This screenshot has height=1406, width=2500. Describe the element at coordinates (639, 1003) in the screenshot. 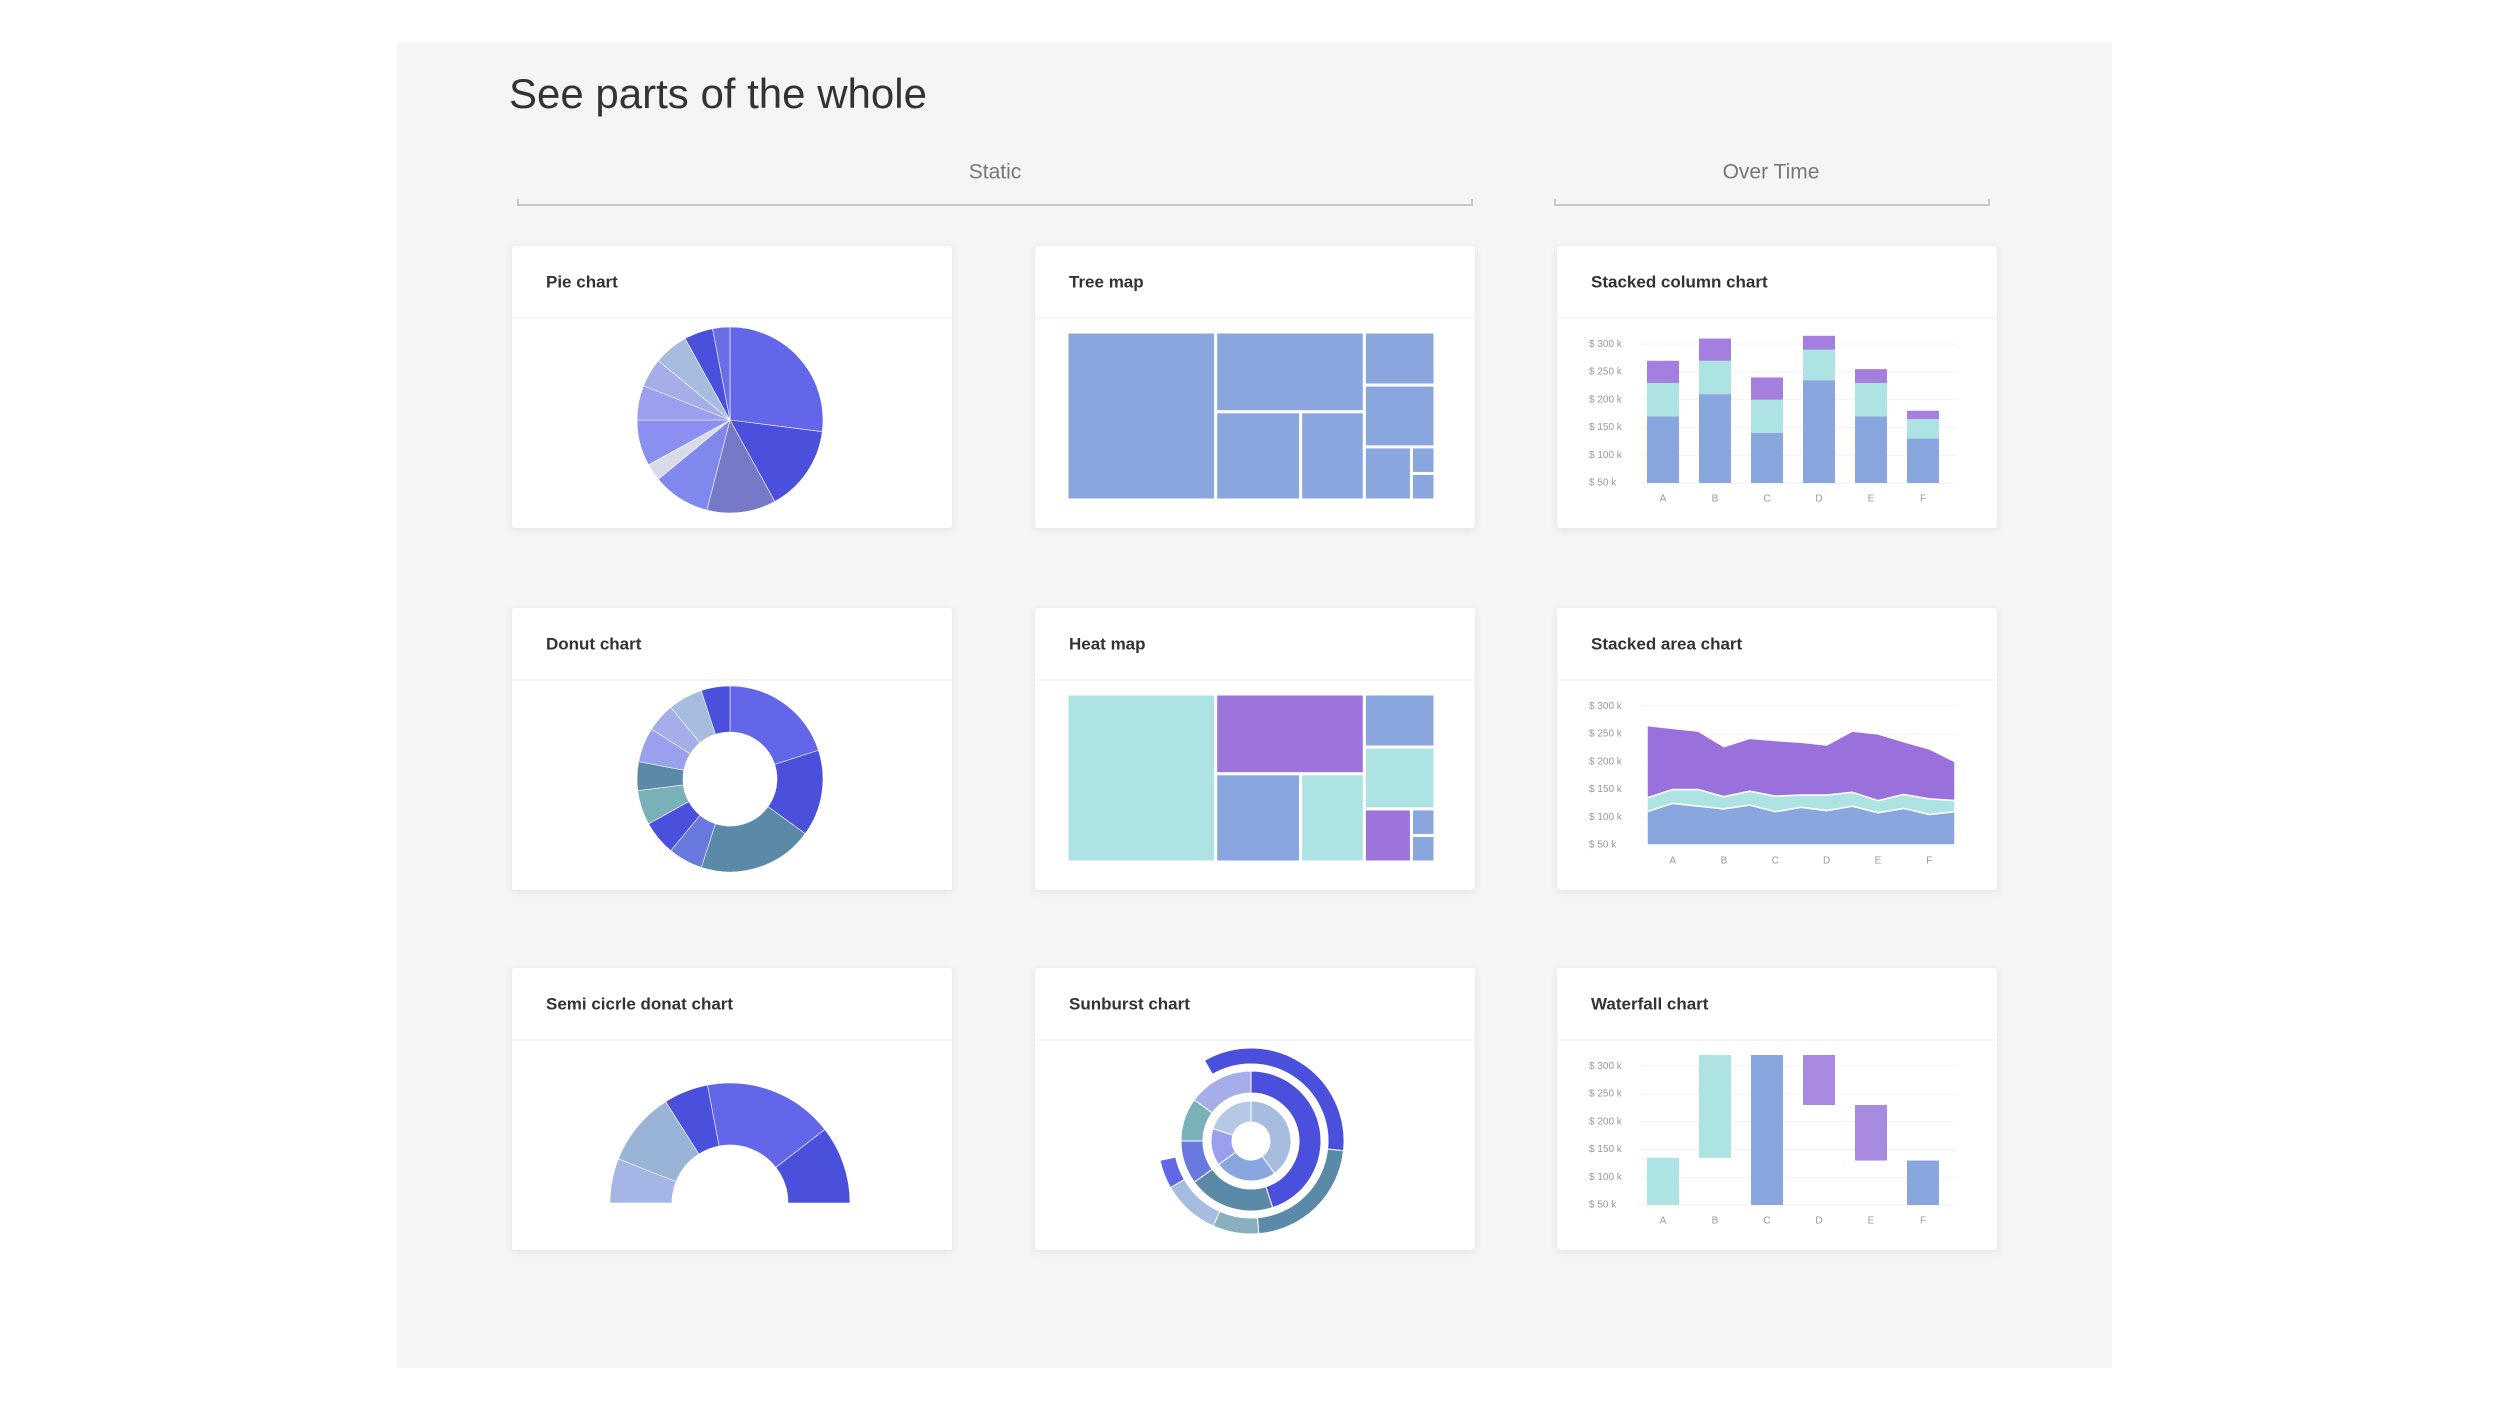

I see `card-title: Semi cicrle donat chart` at that location.